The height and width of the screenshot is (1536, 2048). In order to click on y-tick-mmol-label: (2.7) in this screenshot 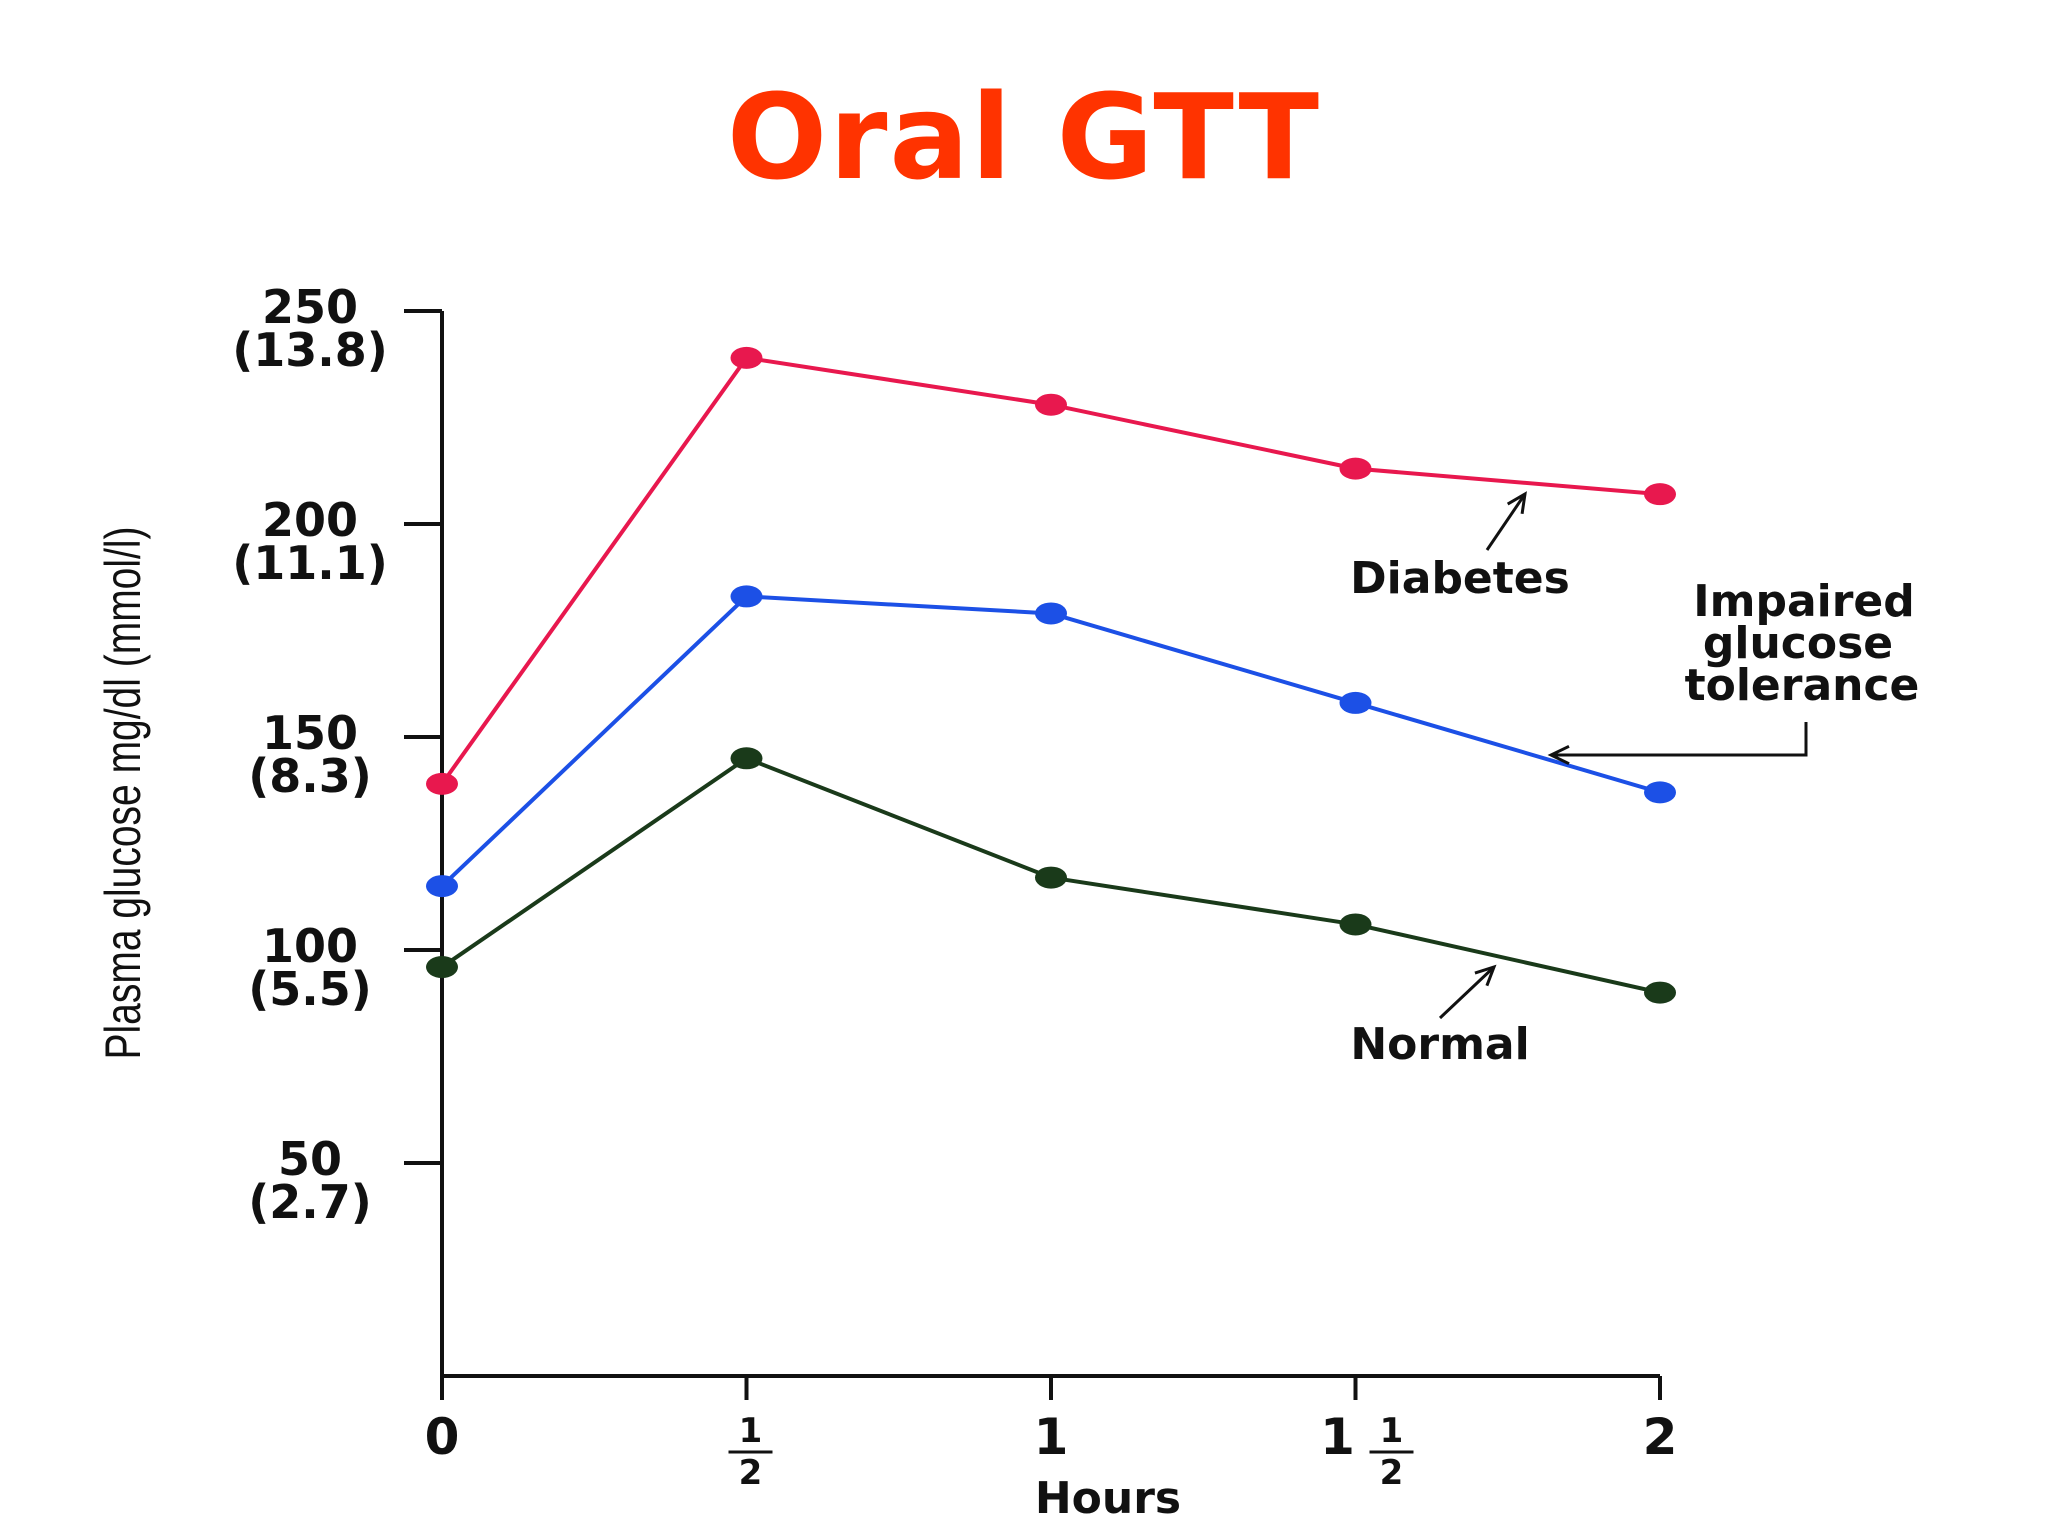, I will do `click(310, 1202)`.